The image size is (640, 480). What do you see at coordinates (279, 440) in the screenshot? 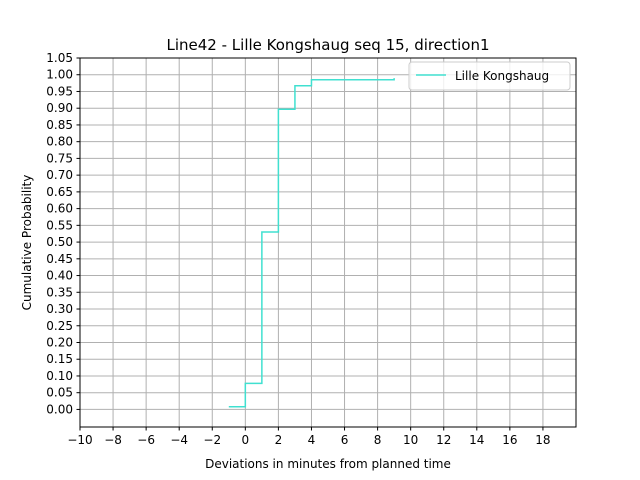
I see `x-tick-label: 2` at bounding box center [279, 440].